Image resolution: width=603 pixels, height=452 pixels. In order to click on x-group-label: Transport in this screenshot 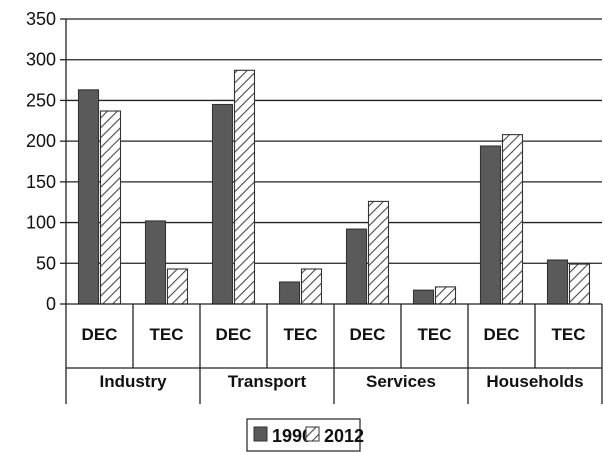, I will do `click(267, 381)`.